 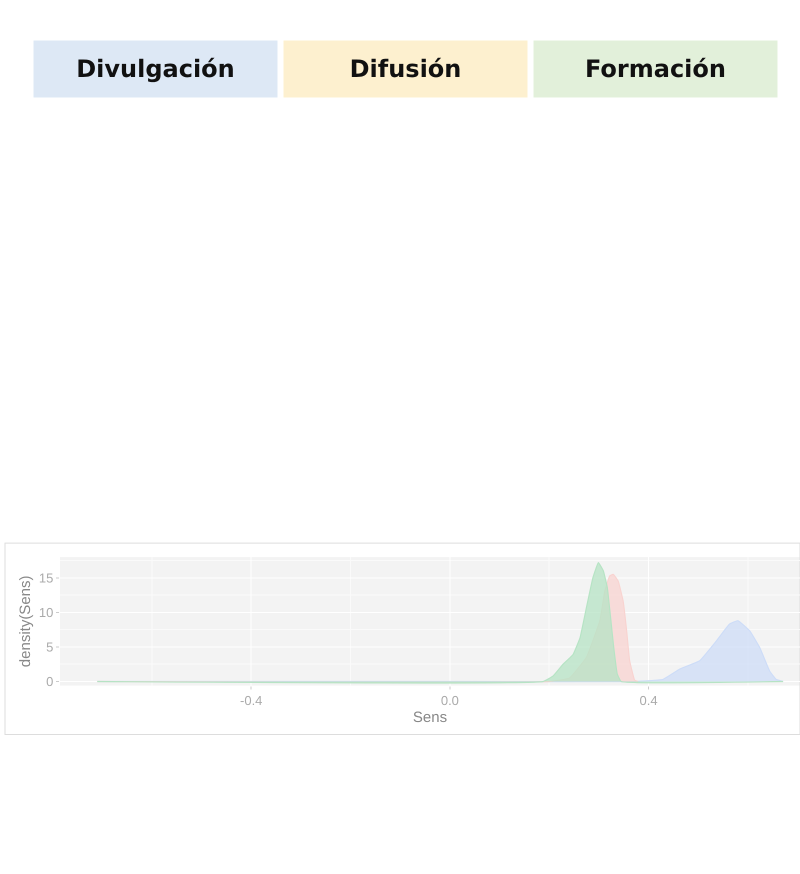 What do you see at coordinates (46, 612) in the screenshot?
I see `y-tick-label: 10` at bounding box center [46, 612].